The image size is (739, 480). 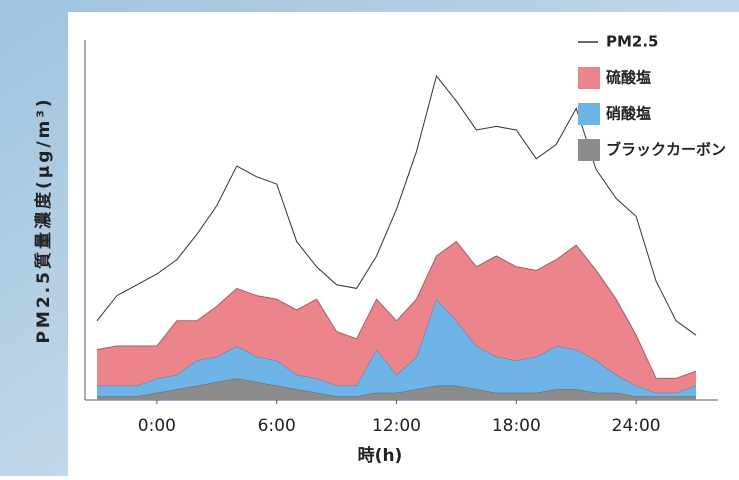 What do you see at coordinates (43, 219) in the screenshot?
I see `y-axis-label: PM2.5質量濃度(μg/m³)` at bounding box center [43, 219].